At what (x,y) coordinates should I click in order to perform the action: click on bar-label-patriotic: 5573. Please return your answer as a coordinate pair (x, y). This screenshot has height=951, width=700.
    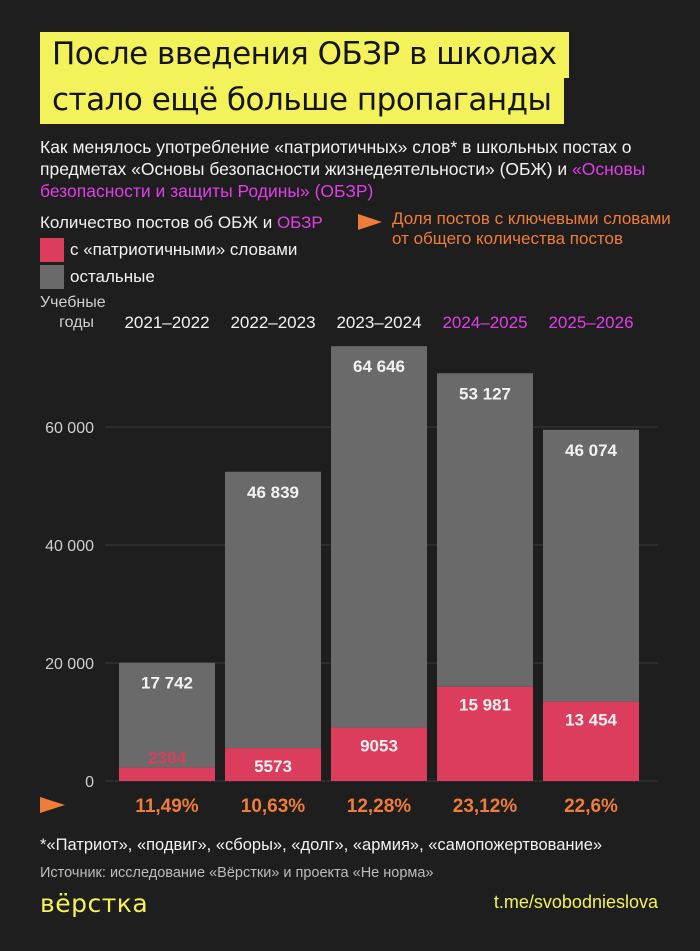
    Looking at the image, I should click on (273, 766).